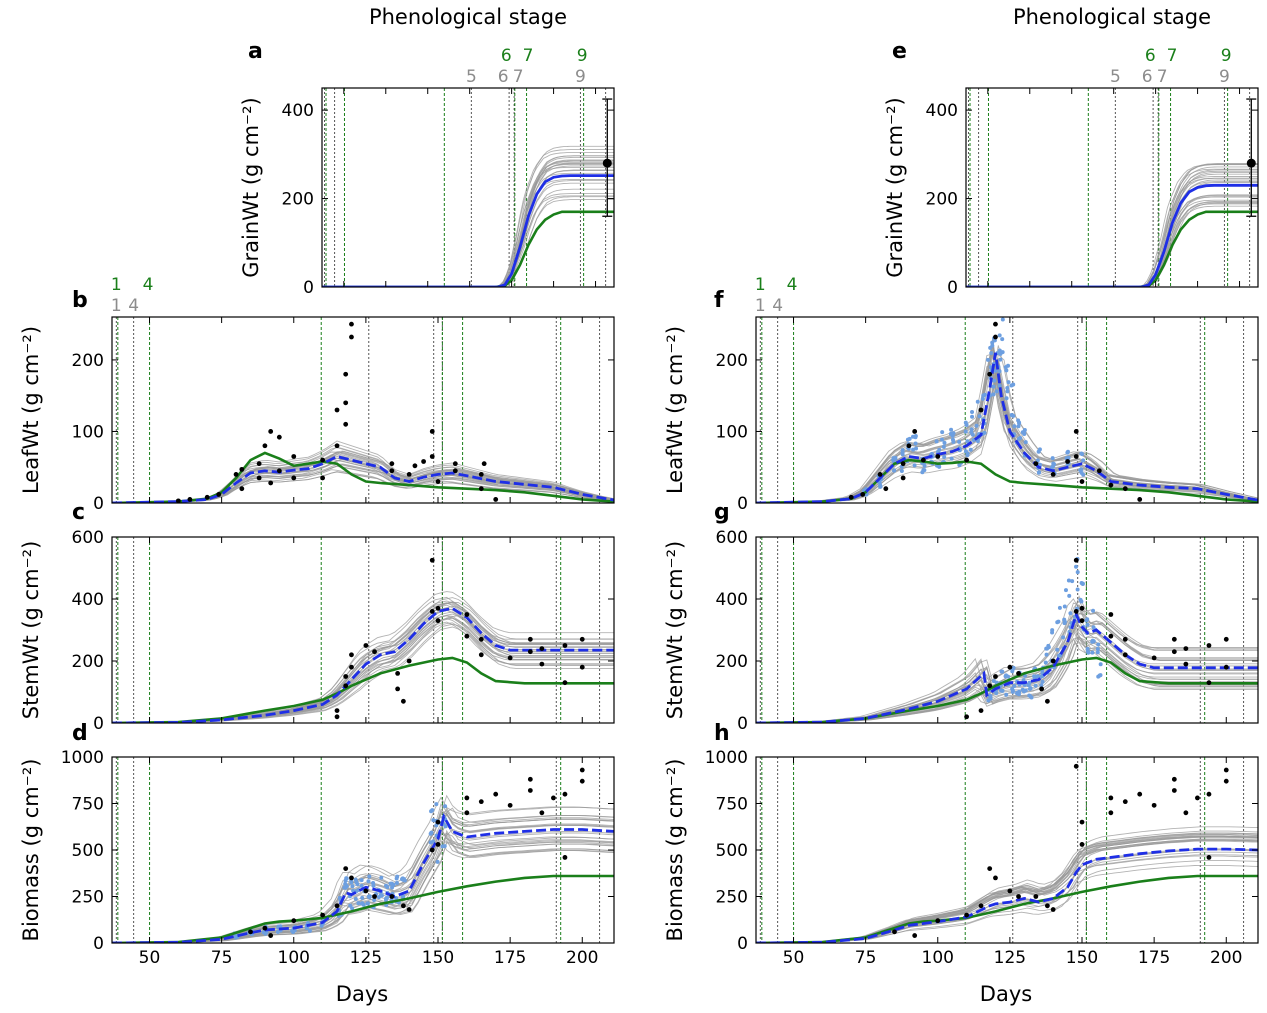 The width and height of the screenshot is (1267, 1013). Describe the element at coordinates (438, 958) in the screenshot. I see `x-tick-label: 150` at that location.